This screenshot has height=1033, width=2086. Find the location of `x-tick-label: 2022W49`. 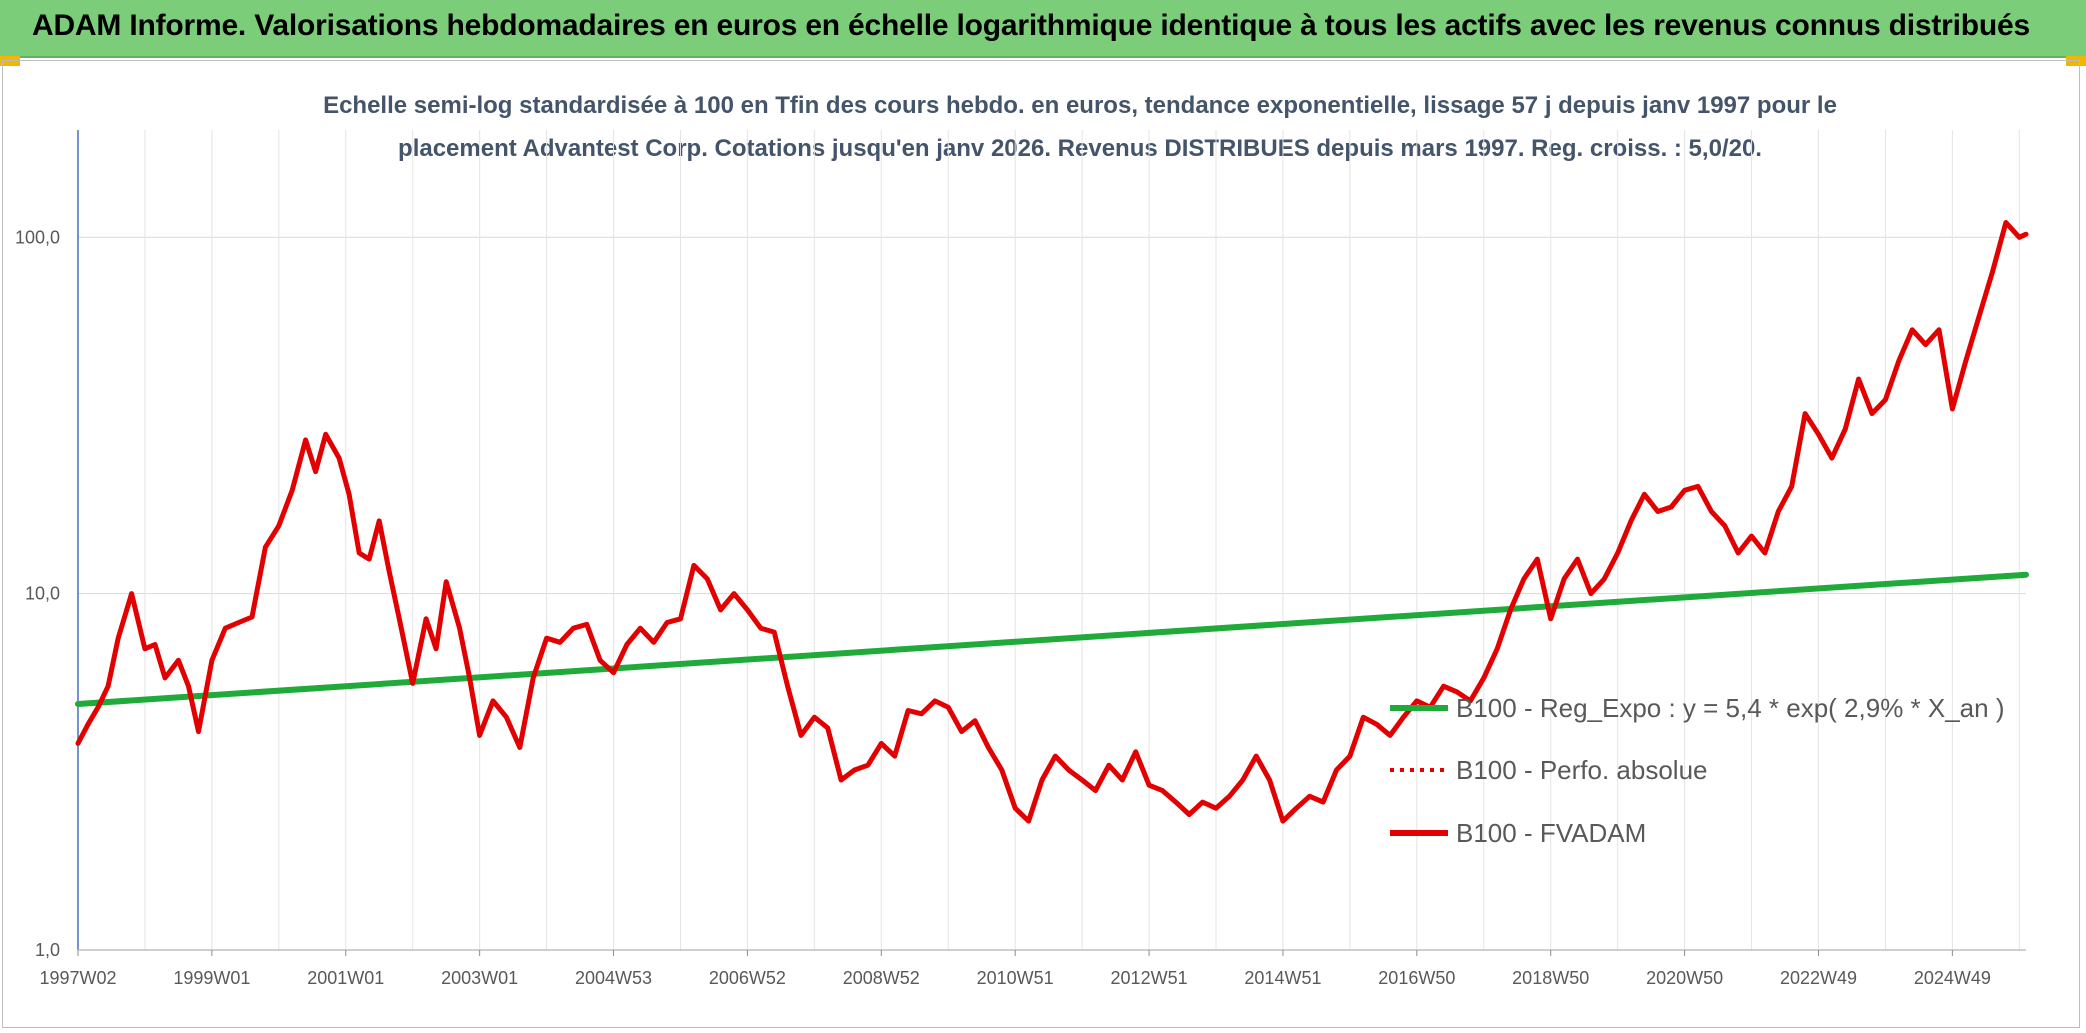

x-tick-label: 2022W49 is located at coordinates (1818, 978).